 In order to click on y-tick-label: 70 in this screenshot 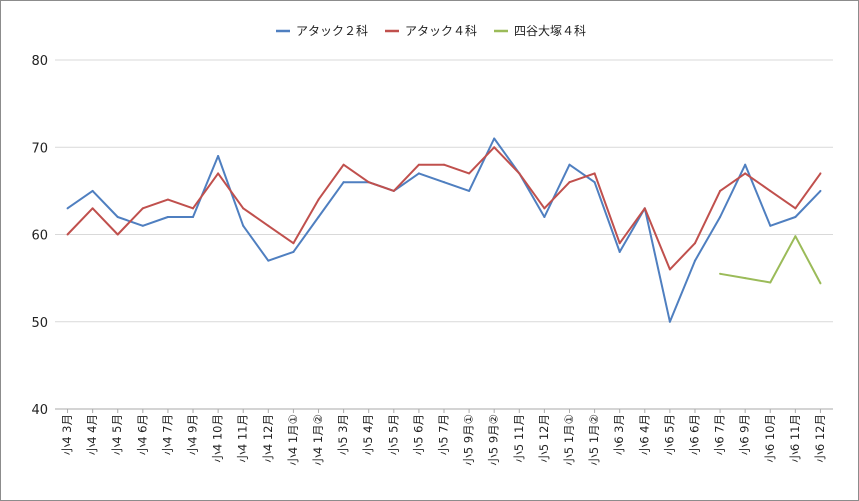, I will do `click(39, 148)`.